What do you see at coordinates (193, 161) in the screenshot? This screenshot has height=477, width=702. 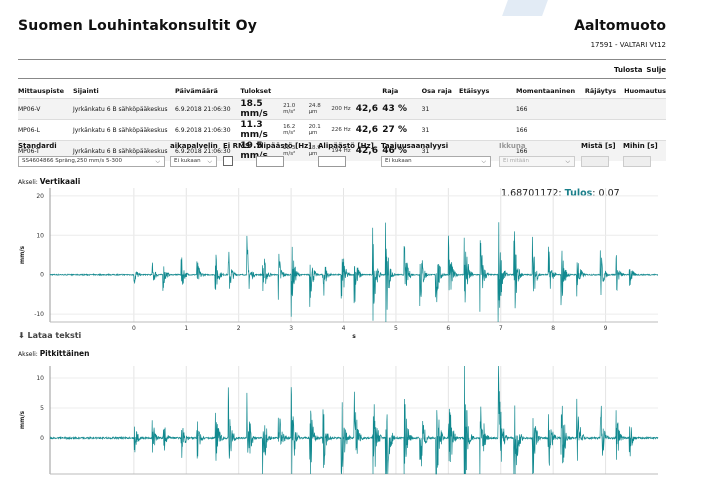 I see `timeserver-select: Ei kukaan ⌵` at bounding box center [193, 161].